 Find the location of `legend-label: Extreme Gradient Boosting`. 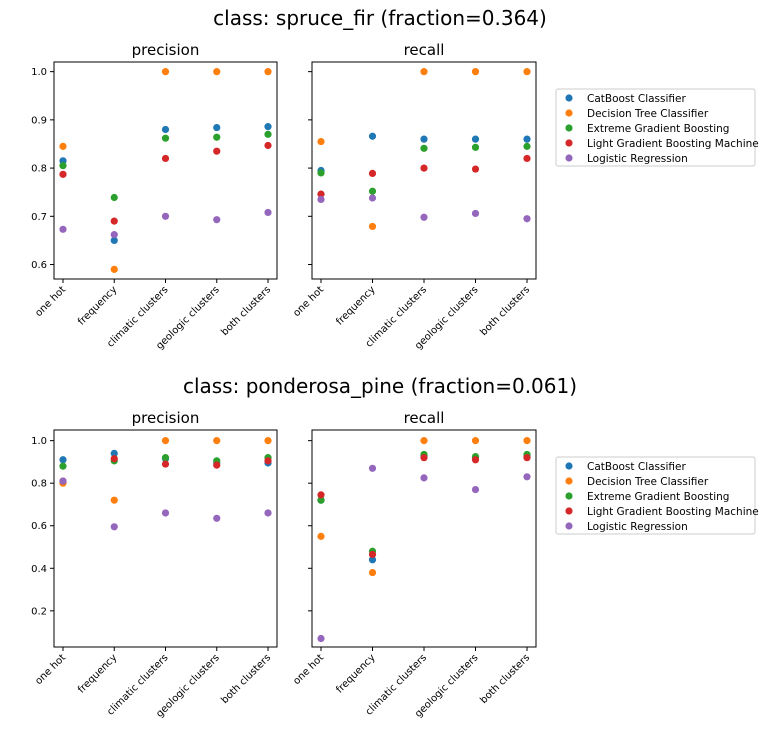

legend-label: Extreme Gradient Boosting is located at coordinates (658, 129).